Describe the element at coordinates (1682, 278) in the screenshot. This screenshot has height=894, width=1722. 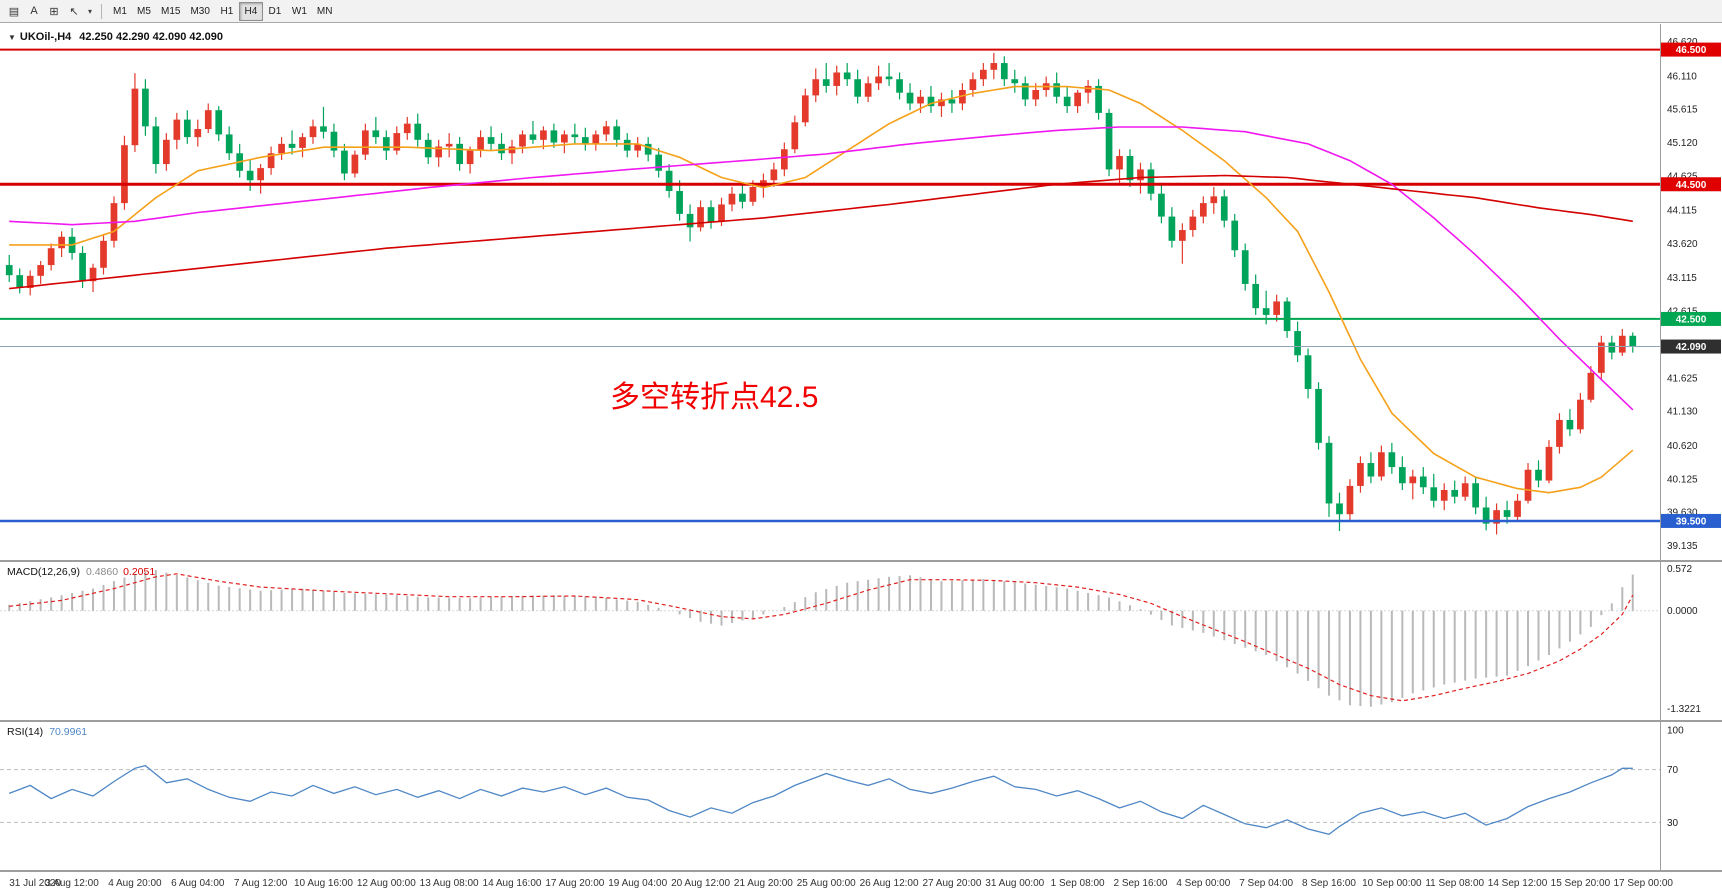
I see `price-tick-label: 43.115` at that location.